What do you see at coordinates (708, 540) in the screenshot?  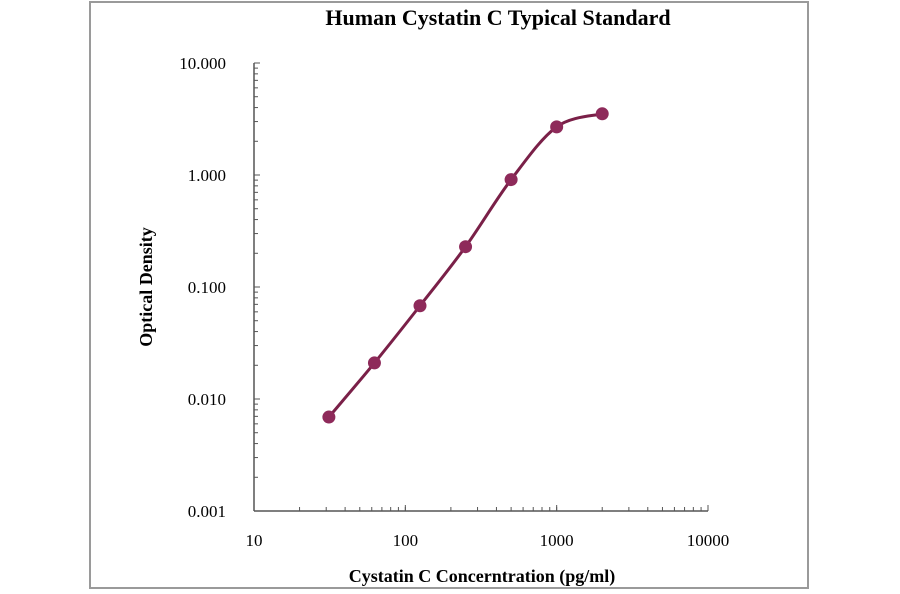 I see `x-tick-label: 10000` at bounding box center [708, 540].